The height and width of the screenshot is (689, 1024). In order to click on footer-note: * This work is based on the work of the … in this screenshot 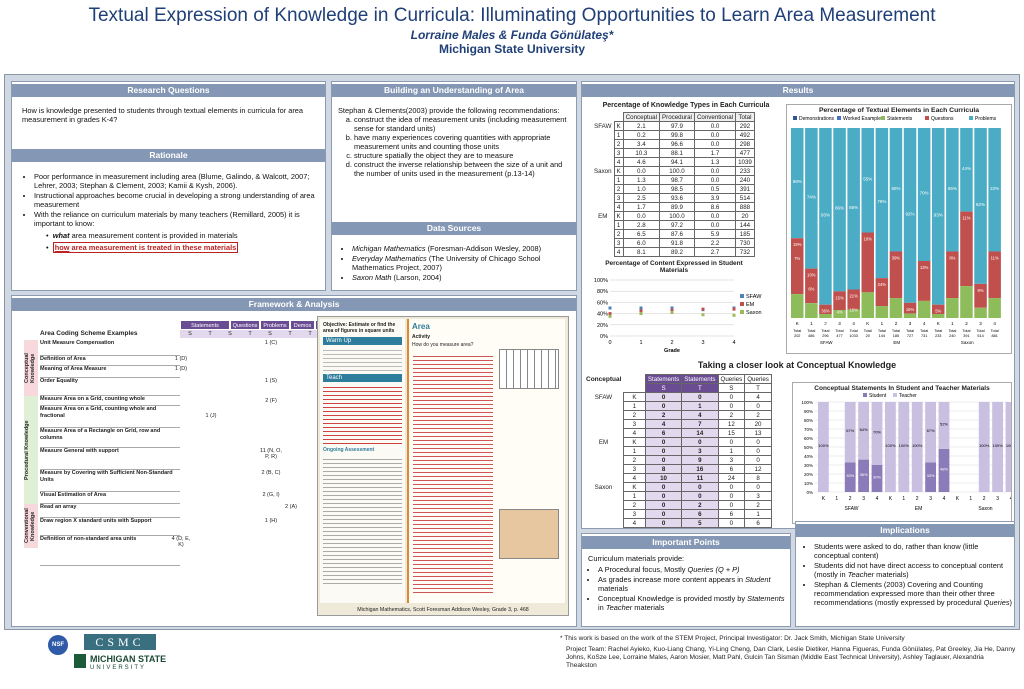, I will do `click(732, 638)`.